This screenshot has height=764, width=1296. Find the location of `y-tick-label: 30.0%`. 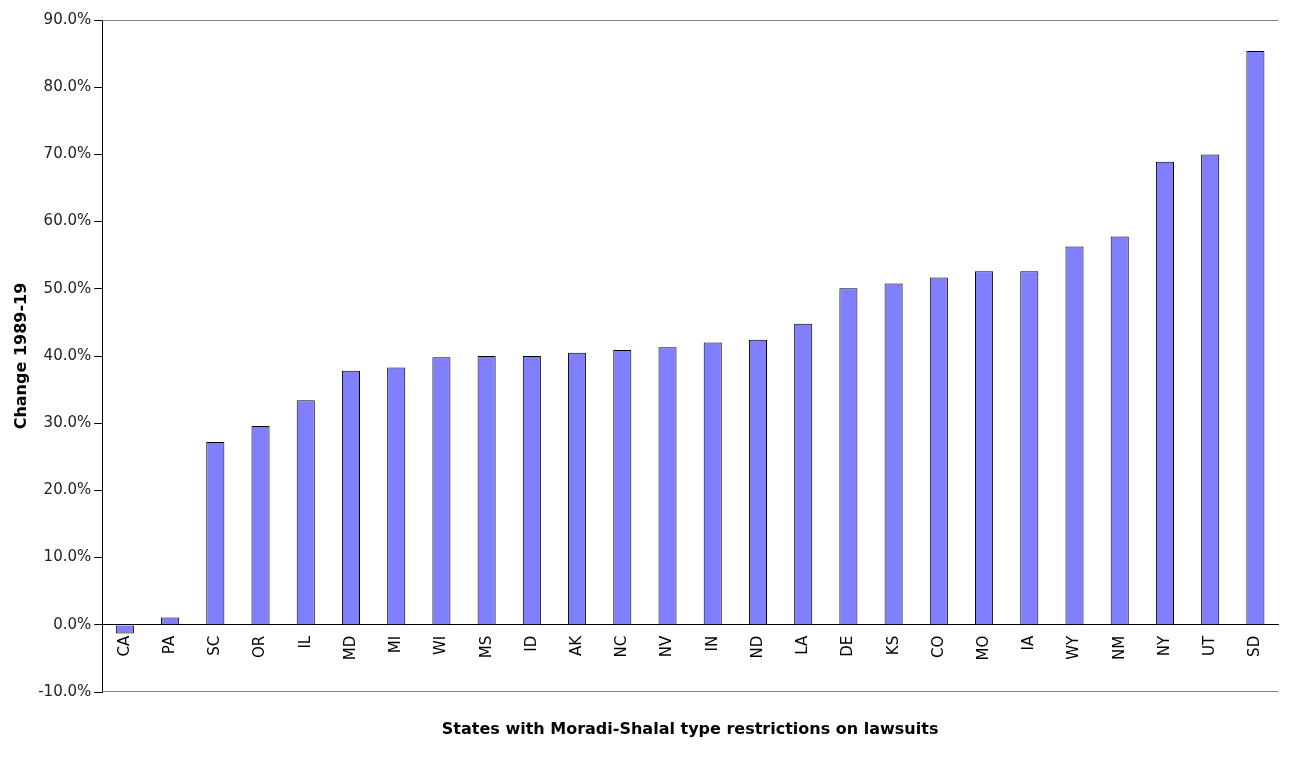

y-tick-label: 30.0% is located at coordinates (67, 422).